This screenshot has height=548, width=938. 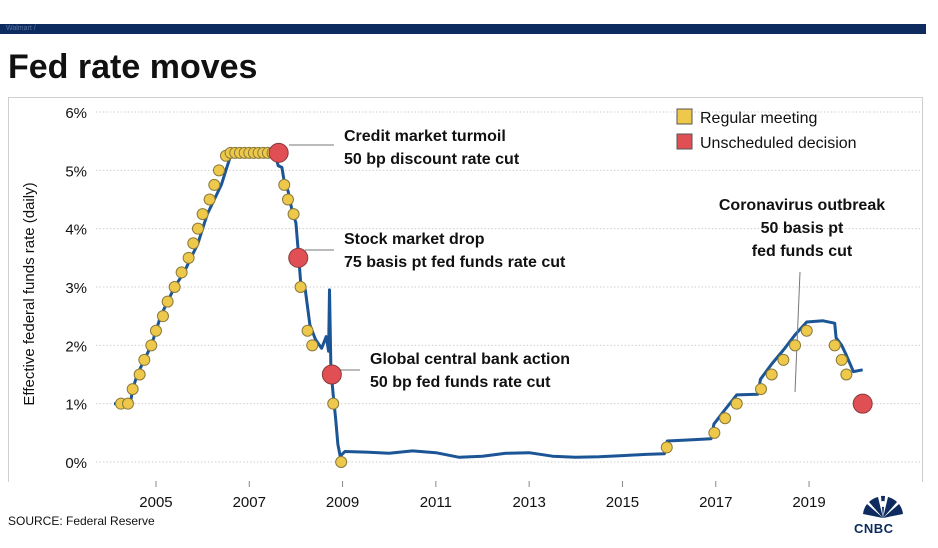 What do you see at coordinates (883, 506) in the screenshot?
I see `nbc-peacock-logo` at bounding box center [883, 506].